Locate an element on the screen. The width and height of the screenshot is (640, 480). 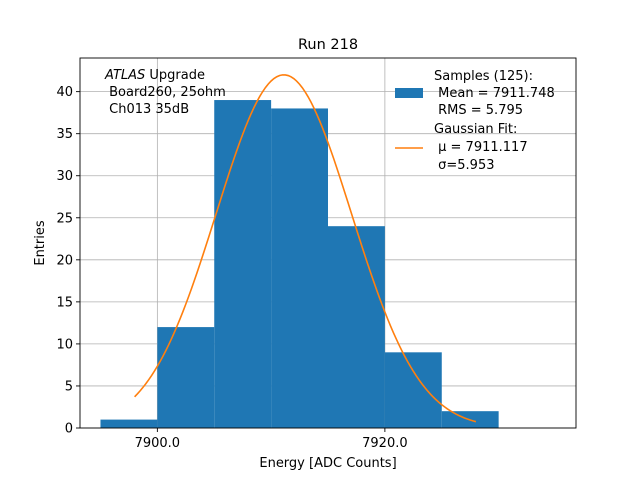
annotation-line-1: ATLAS Upgrade is located at coordinates (154, 75).